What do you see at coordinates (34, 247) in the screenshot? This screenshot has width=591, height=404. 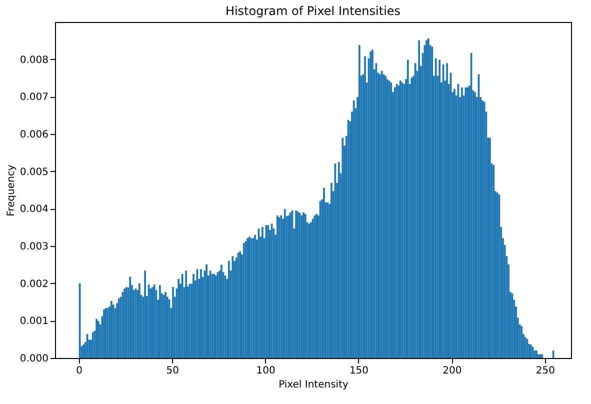 I see `y-tick-label: 0.003` at bounding box center [34, 247].